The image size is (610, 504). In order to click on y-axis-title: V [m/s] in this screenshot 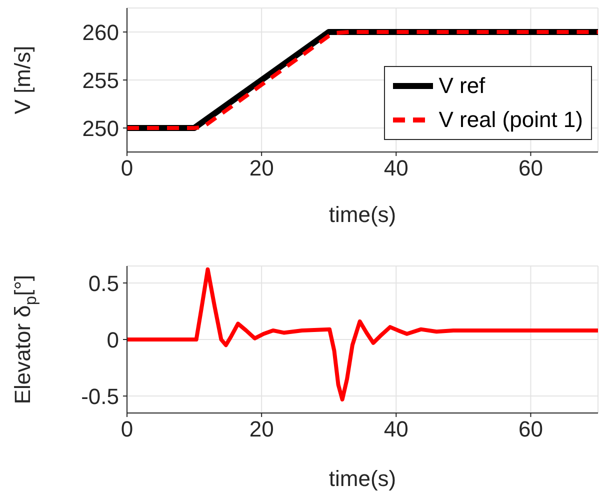, I will do `click(22, 80)`.